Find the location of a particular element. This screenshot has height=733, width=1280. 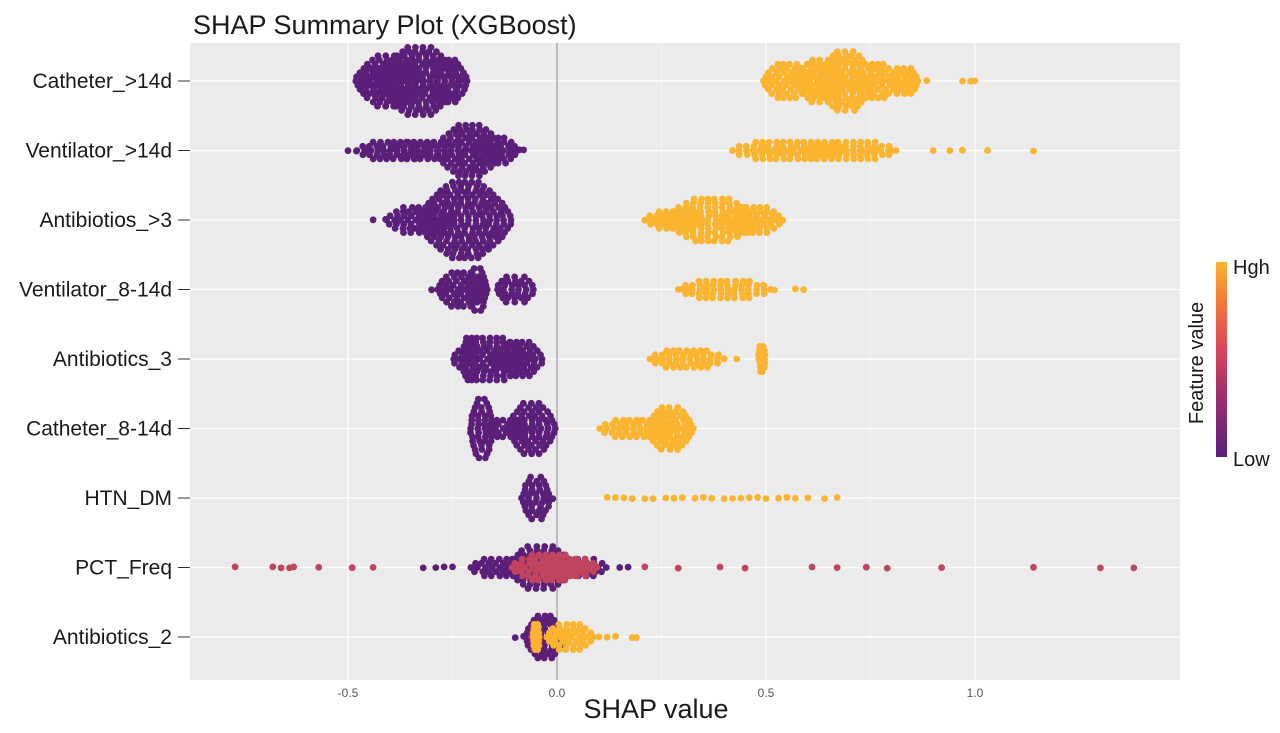

x-tick-label: 0.0 is located at coordinates (557, 693).